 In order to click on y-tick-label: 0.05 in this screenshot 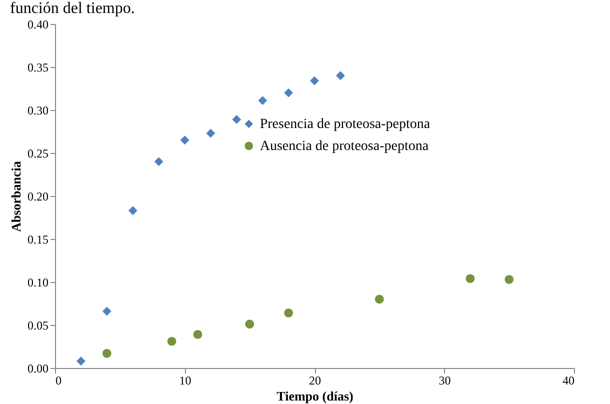, I will do `click(38, 325)`.